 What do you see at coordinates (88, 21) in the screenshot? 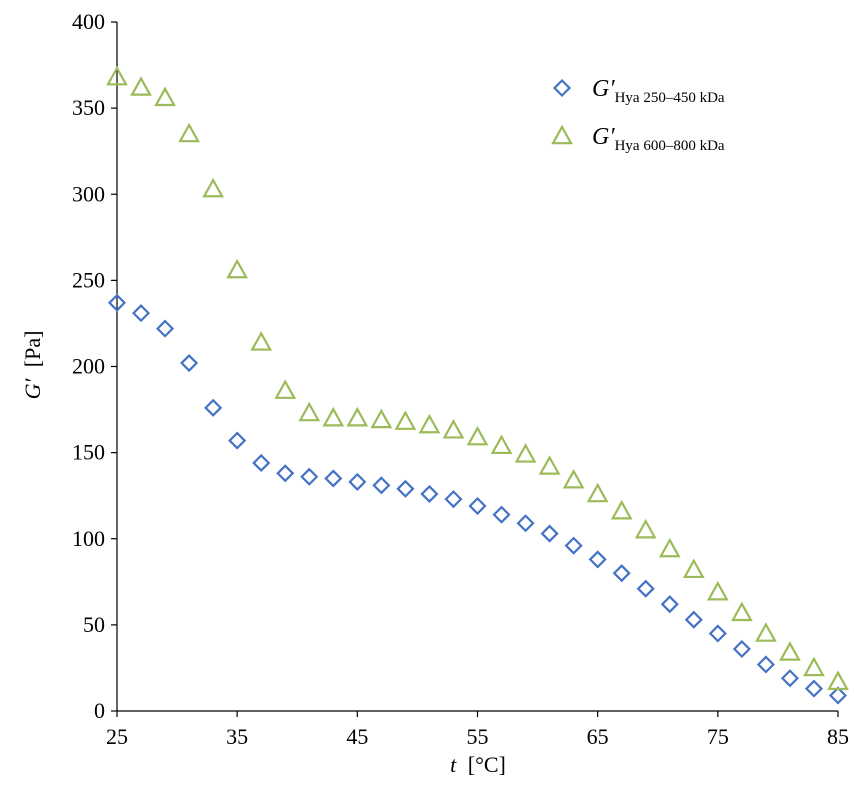
I see `y-tick-label: 400` at bounding box center [88, 21].